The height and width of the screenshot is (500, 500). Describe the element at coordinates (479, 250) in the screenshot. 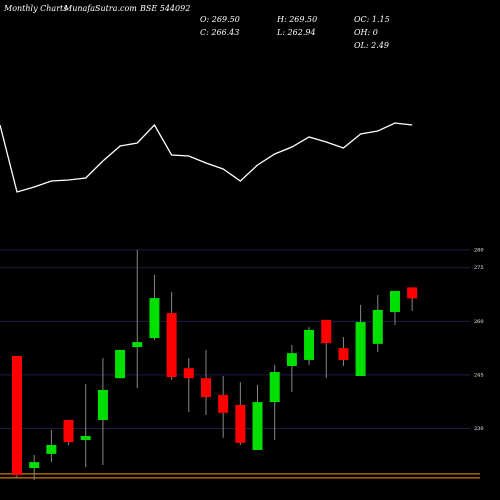

I see `y-tick-label: 280` at that location.